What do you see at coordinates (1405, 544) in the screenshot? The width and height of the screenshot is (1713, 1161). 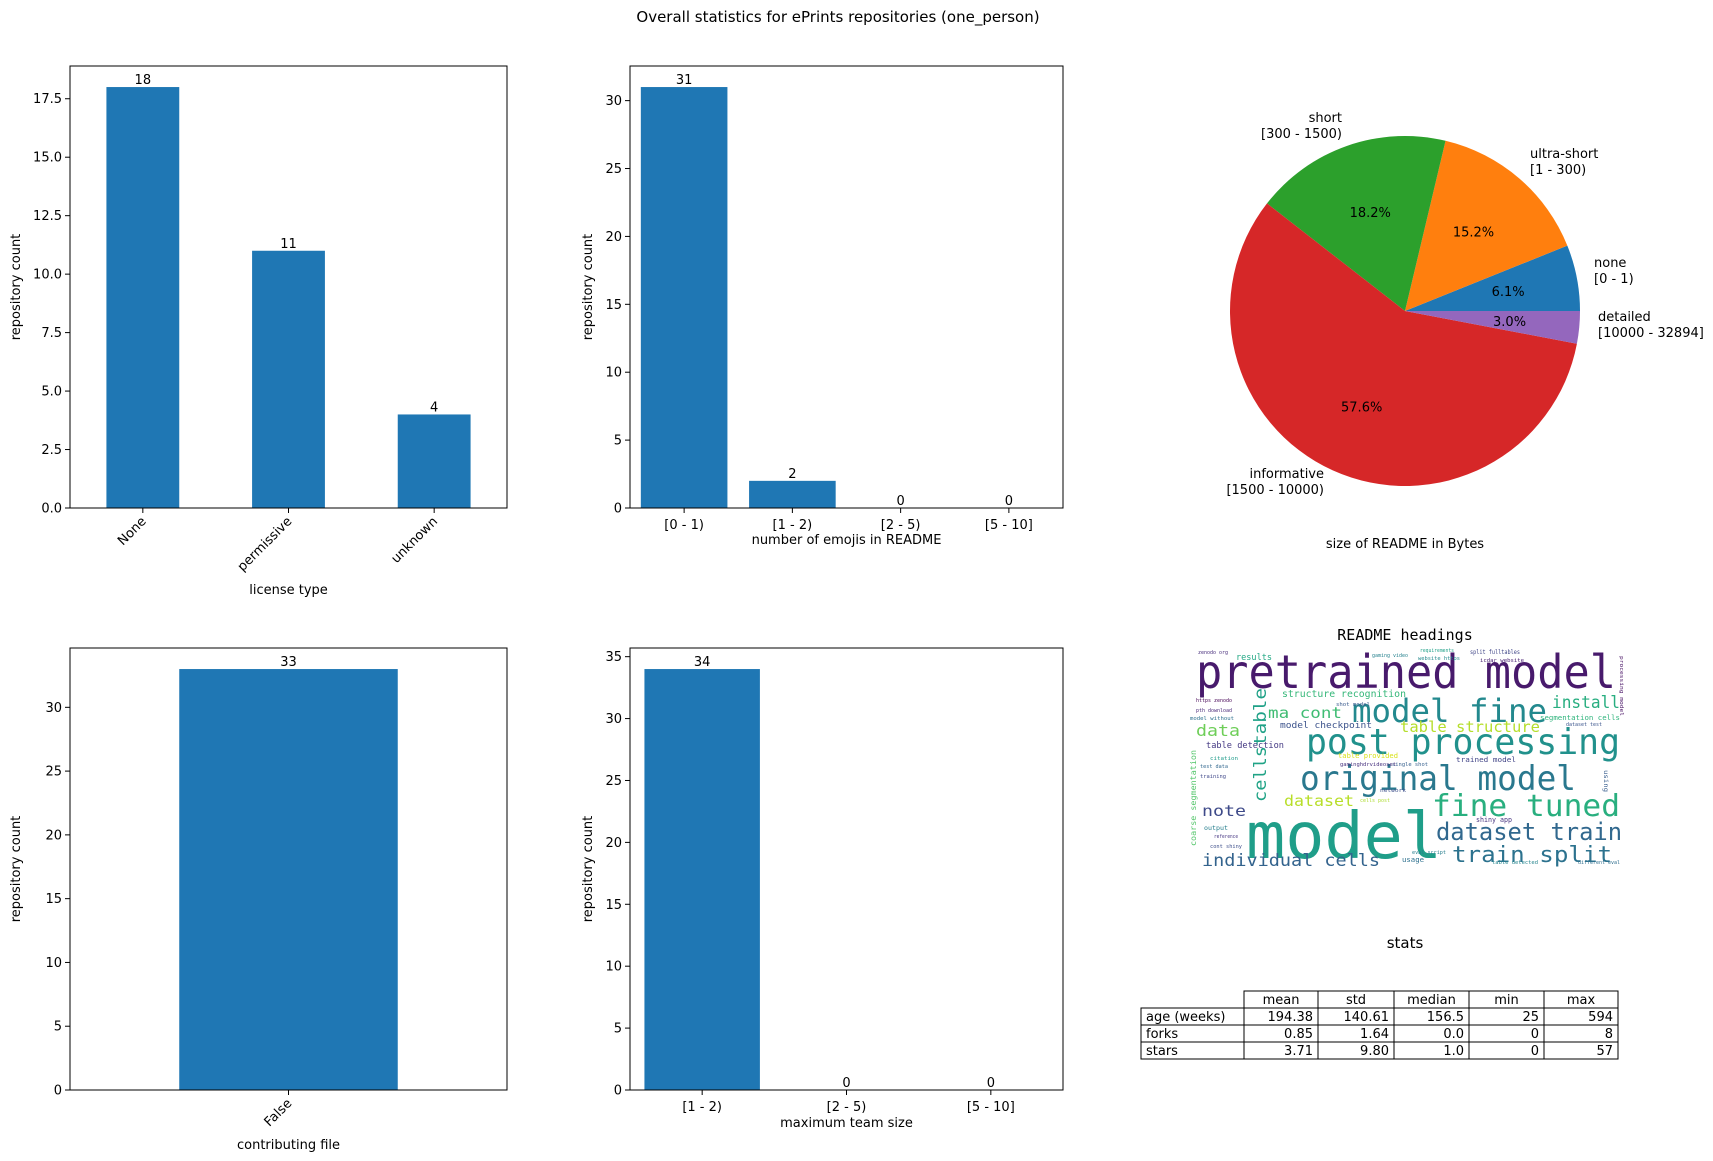 I see `pie-x-label: size of README in Bytes` at bounding box center [1405, 544].